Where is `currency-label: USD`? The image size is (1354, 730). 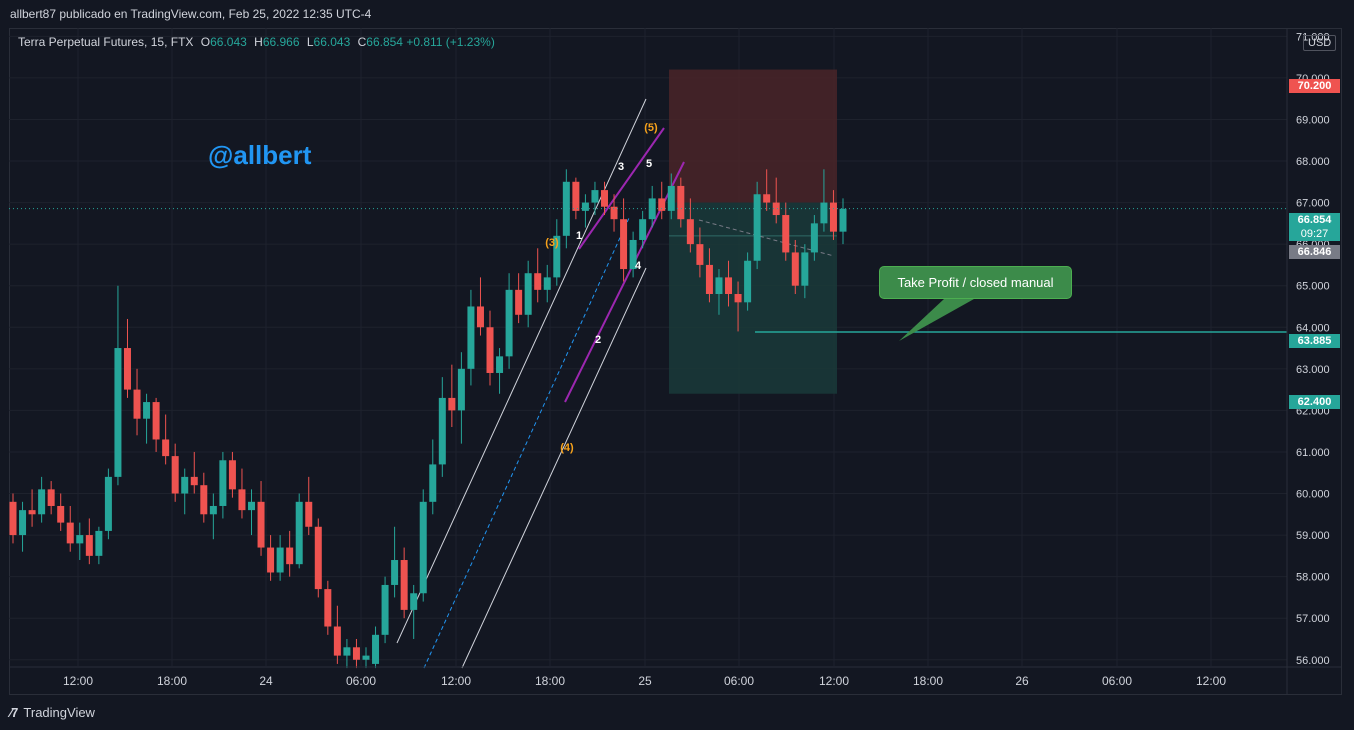 currency-label: USD is located at coordinates (1320, 43).